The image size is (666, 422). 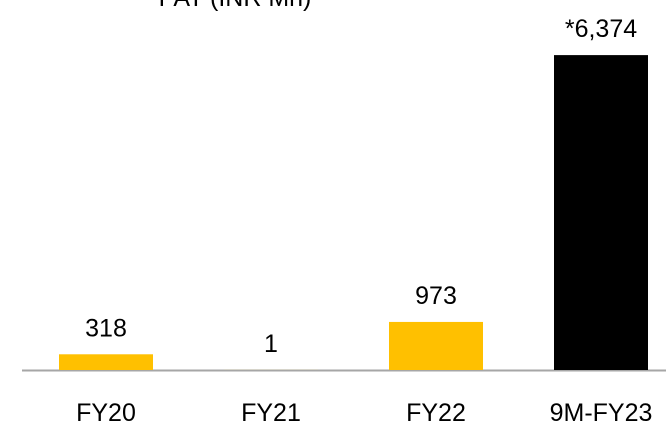 What do you see at coordinates (235, 6) in the screenshot?
I see `chart-title: PAT (INR Mn)` at bounding box center [235, 6].